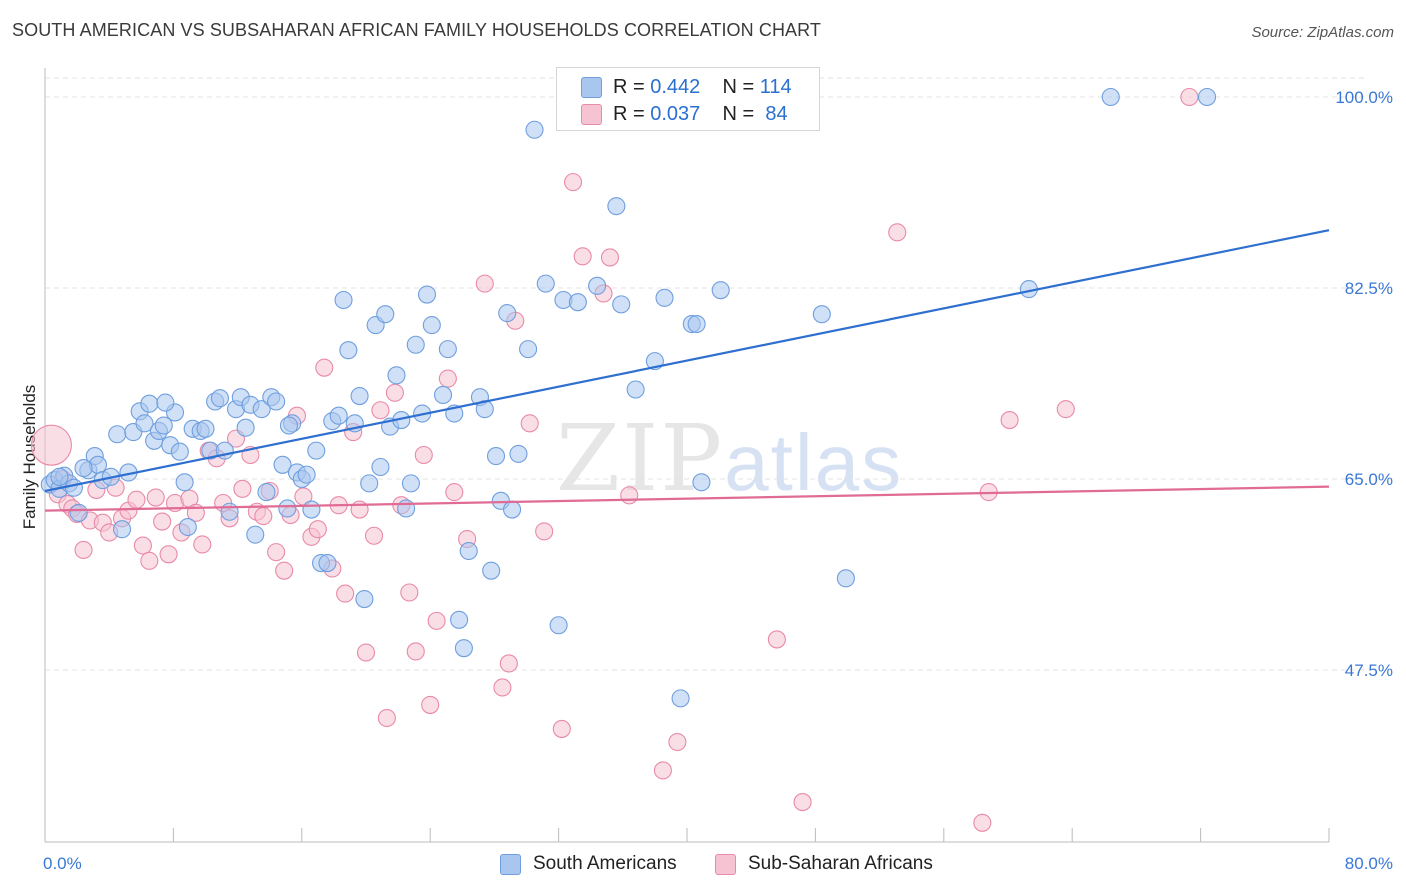 This screenshot has height=892, width=1406. What do you see at coordinates (840, 863) in the screenshot?
I see `bottom-legend-label-sub-saharan-africans: Sub-Saharan Africans` at bounding box center [840, 863].